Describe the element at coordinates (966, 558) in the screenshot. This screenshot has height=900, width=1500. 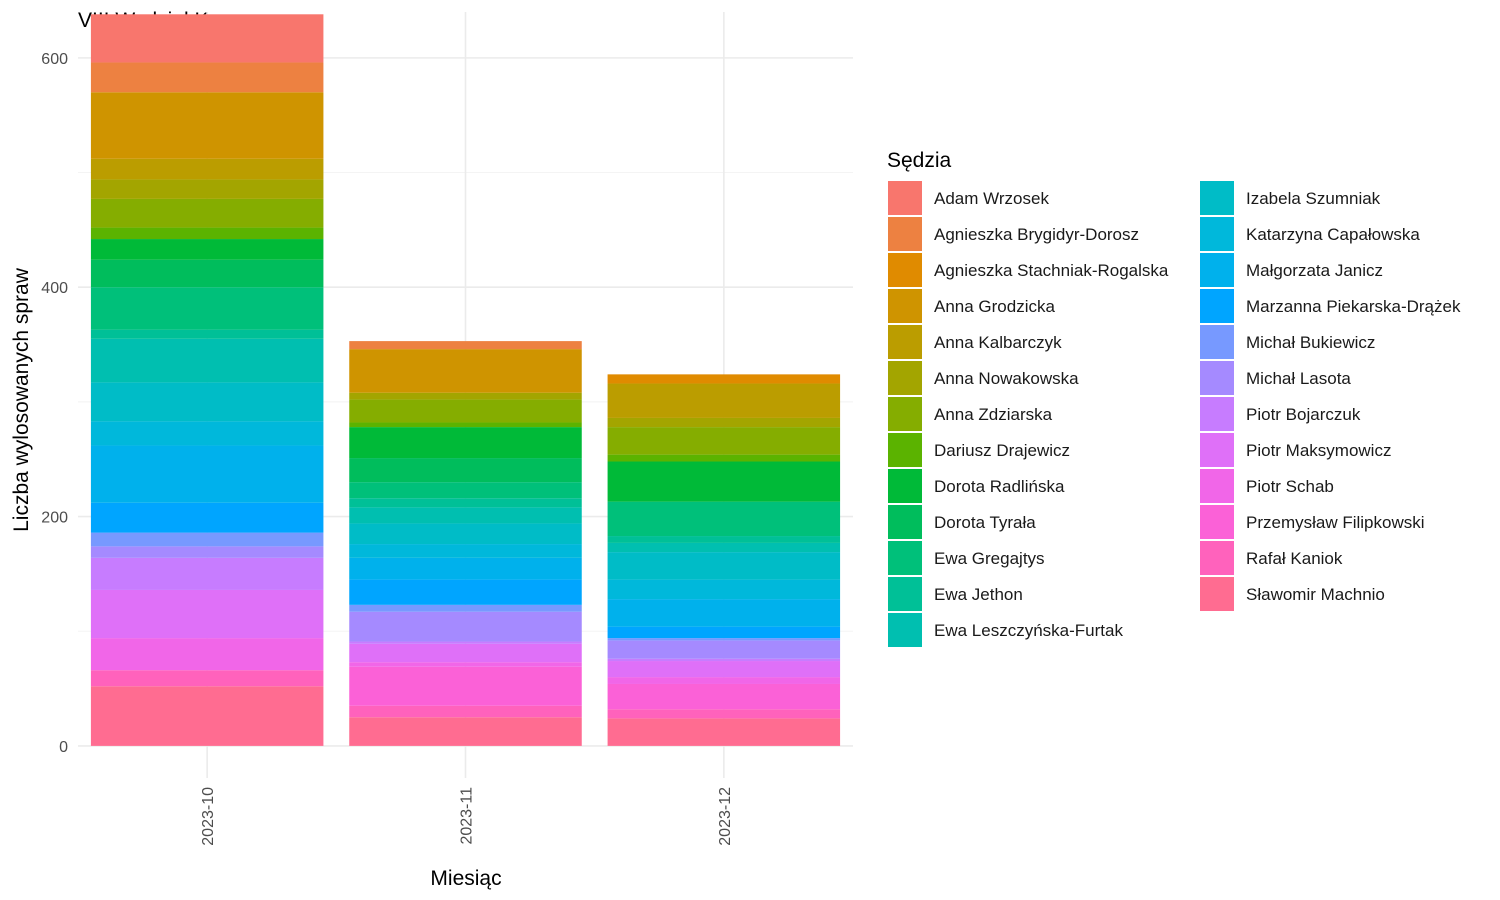
I see `legend-item: Ewa Gregajtys` at that location.